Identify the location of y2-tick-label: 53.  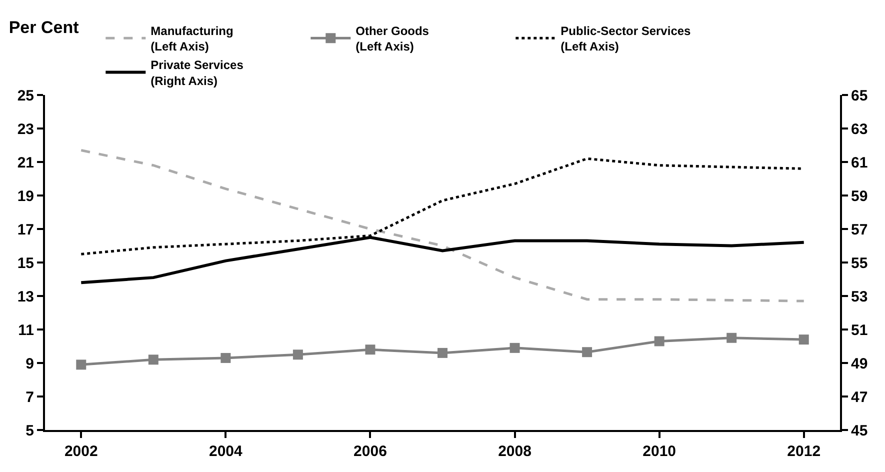
(859, 297).